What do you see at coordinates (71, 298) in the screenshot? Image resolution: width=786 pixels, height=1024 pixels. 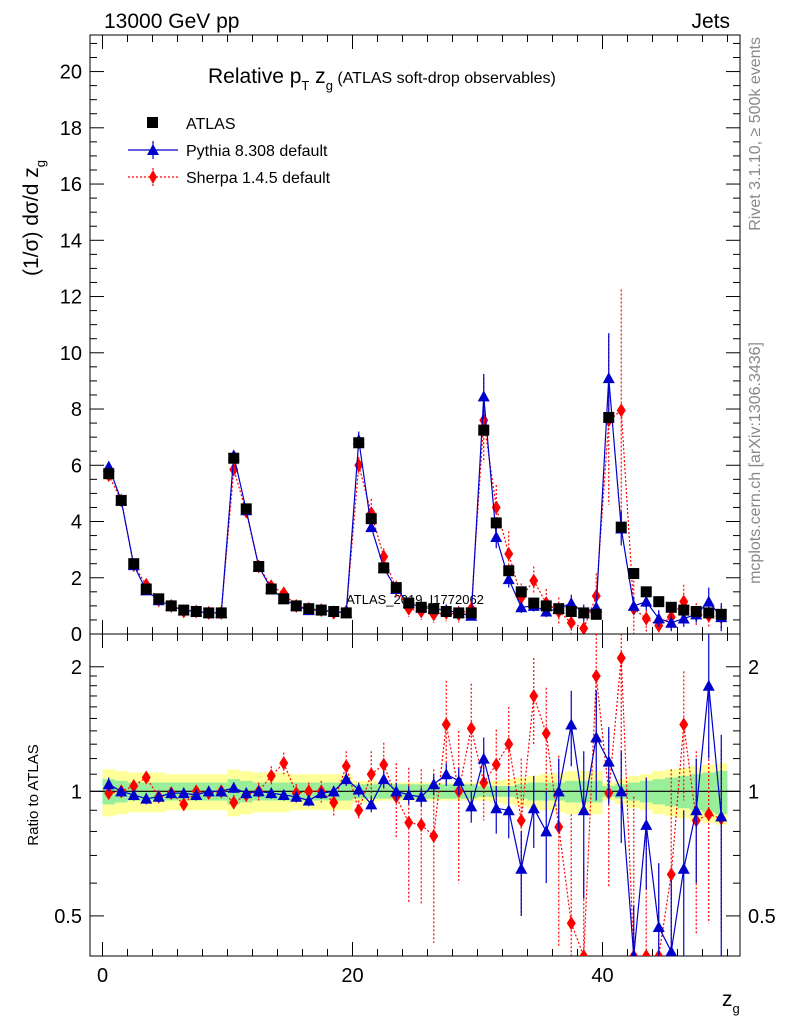 I see `y-tick-label: 12` at bounding box center [71, 298].